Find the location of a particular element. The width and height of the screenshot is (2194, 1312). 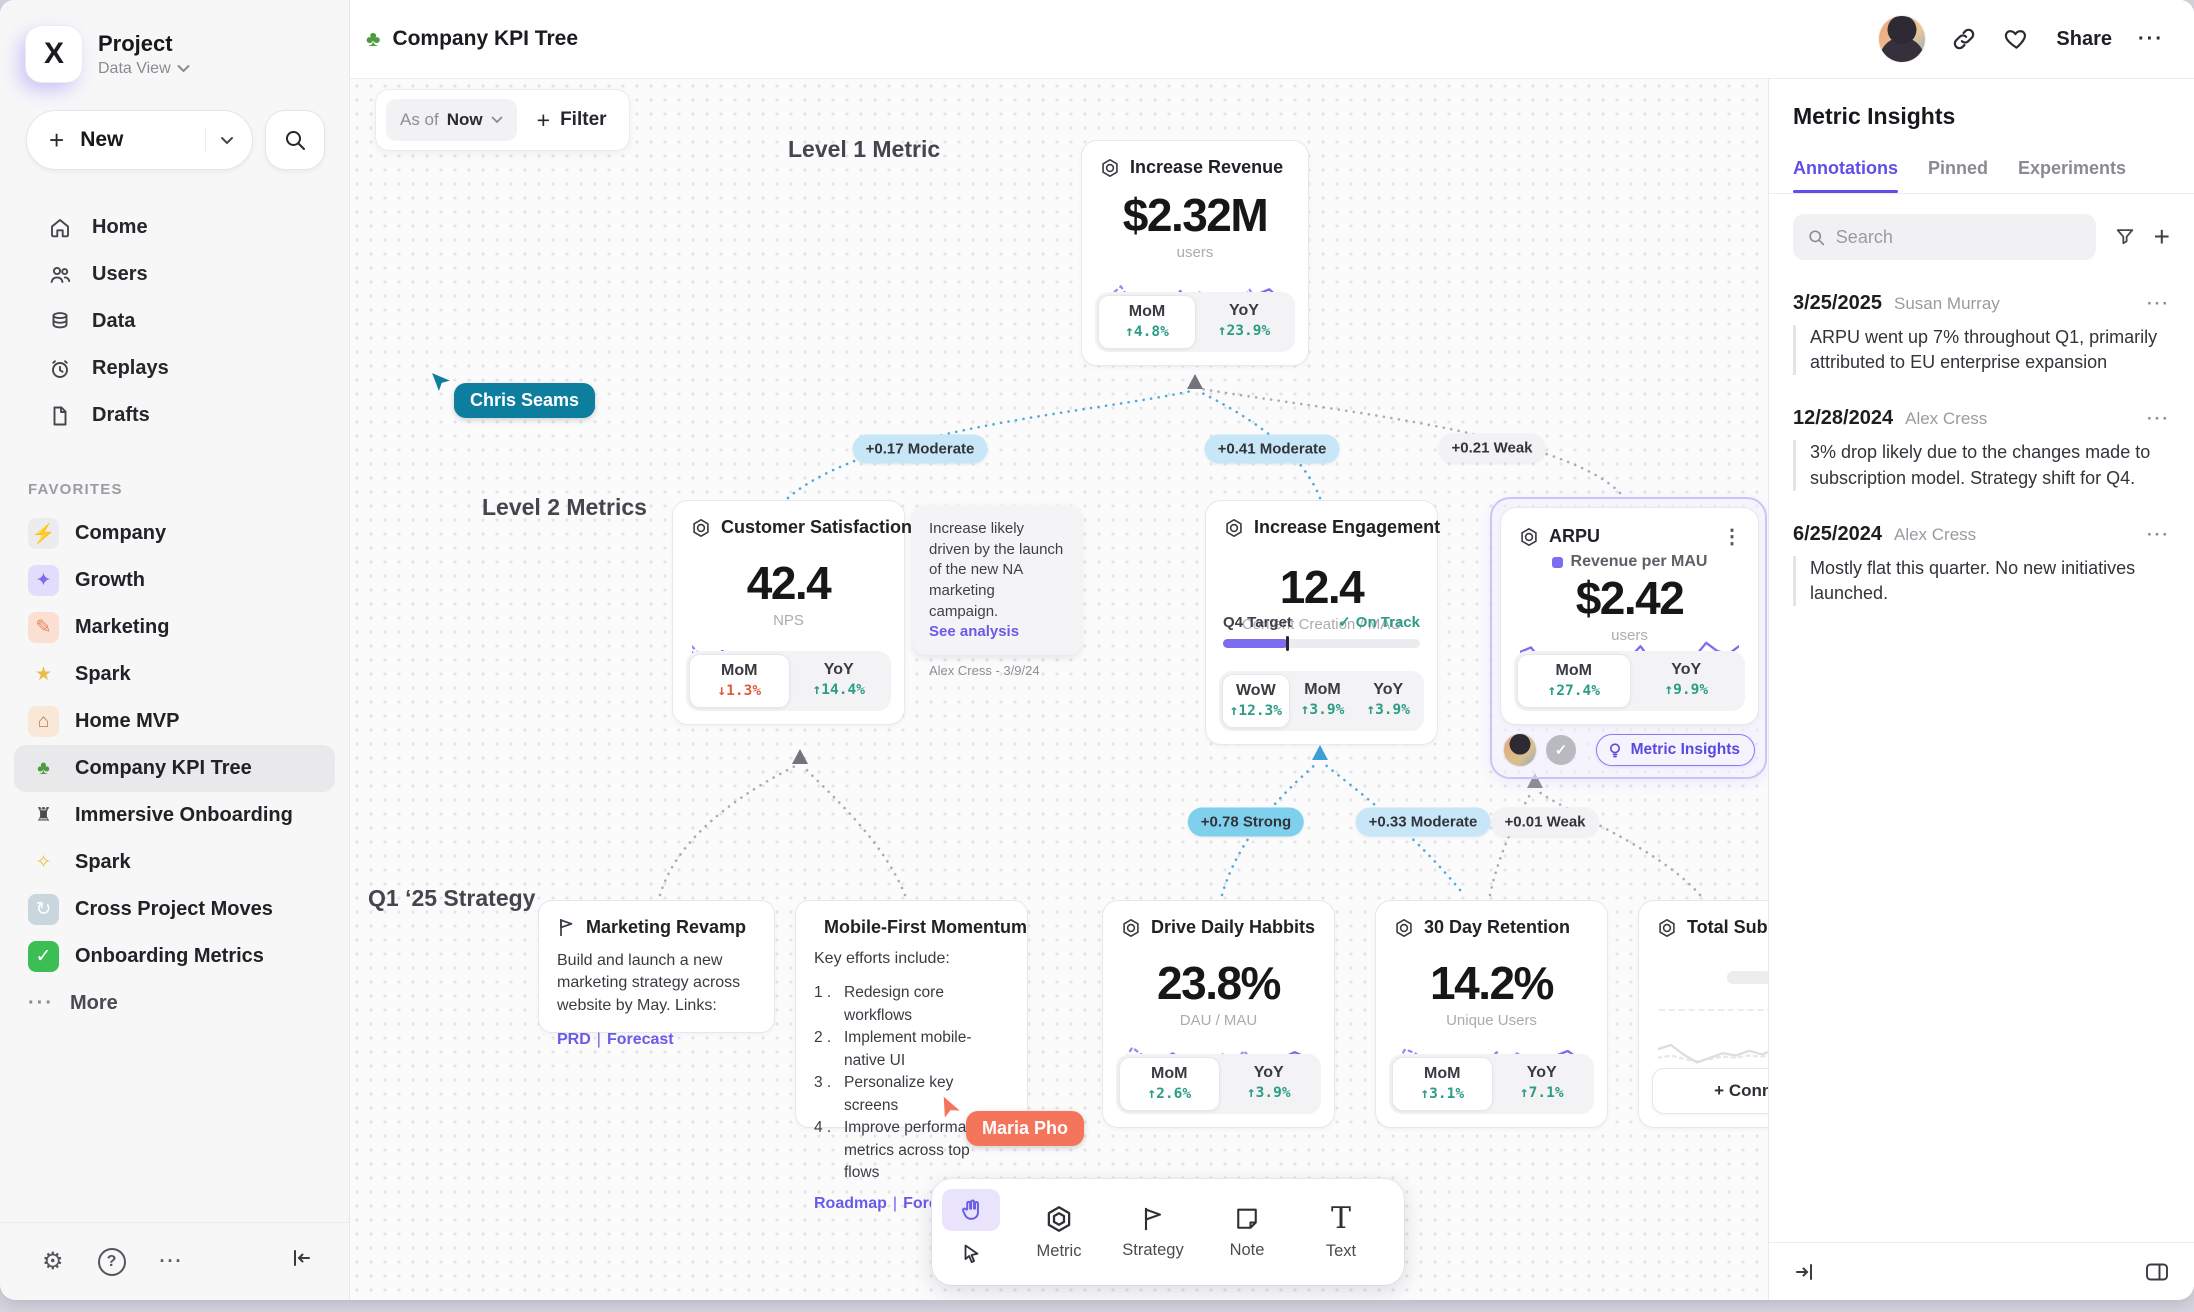

metric-insights-button: Metric Insights is located at coordinates (1675, 750).